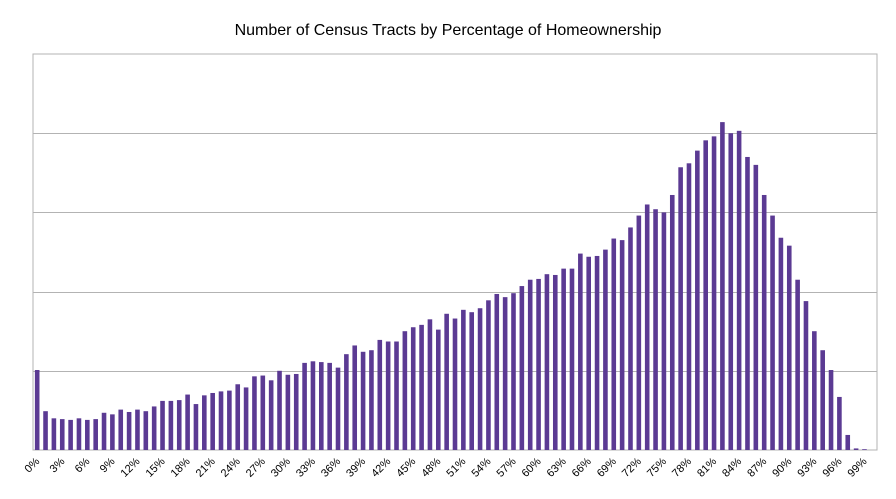 Image resolution: width=896 pixels, height=499 pixels. I want to click on bar-9pct, so click(112, 432).